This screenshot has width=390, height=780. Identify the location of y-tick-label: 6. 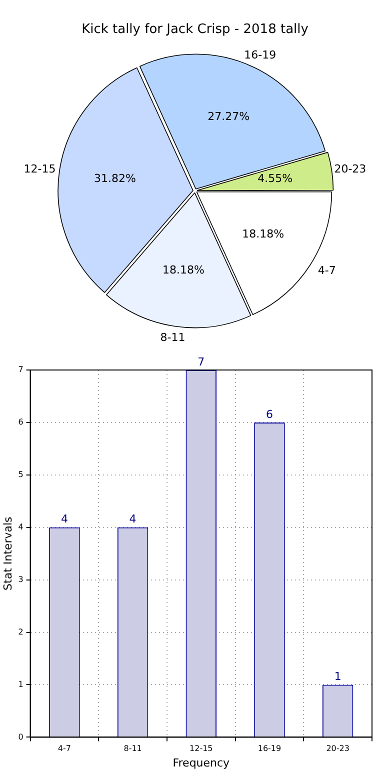
(21, 422).